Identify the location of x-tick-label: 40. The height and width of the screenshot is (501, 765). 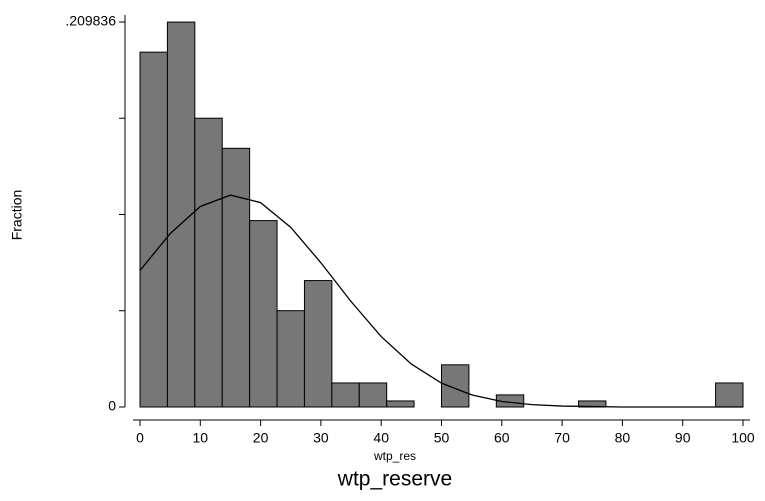
(381, 438).